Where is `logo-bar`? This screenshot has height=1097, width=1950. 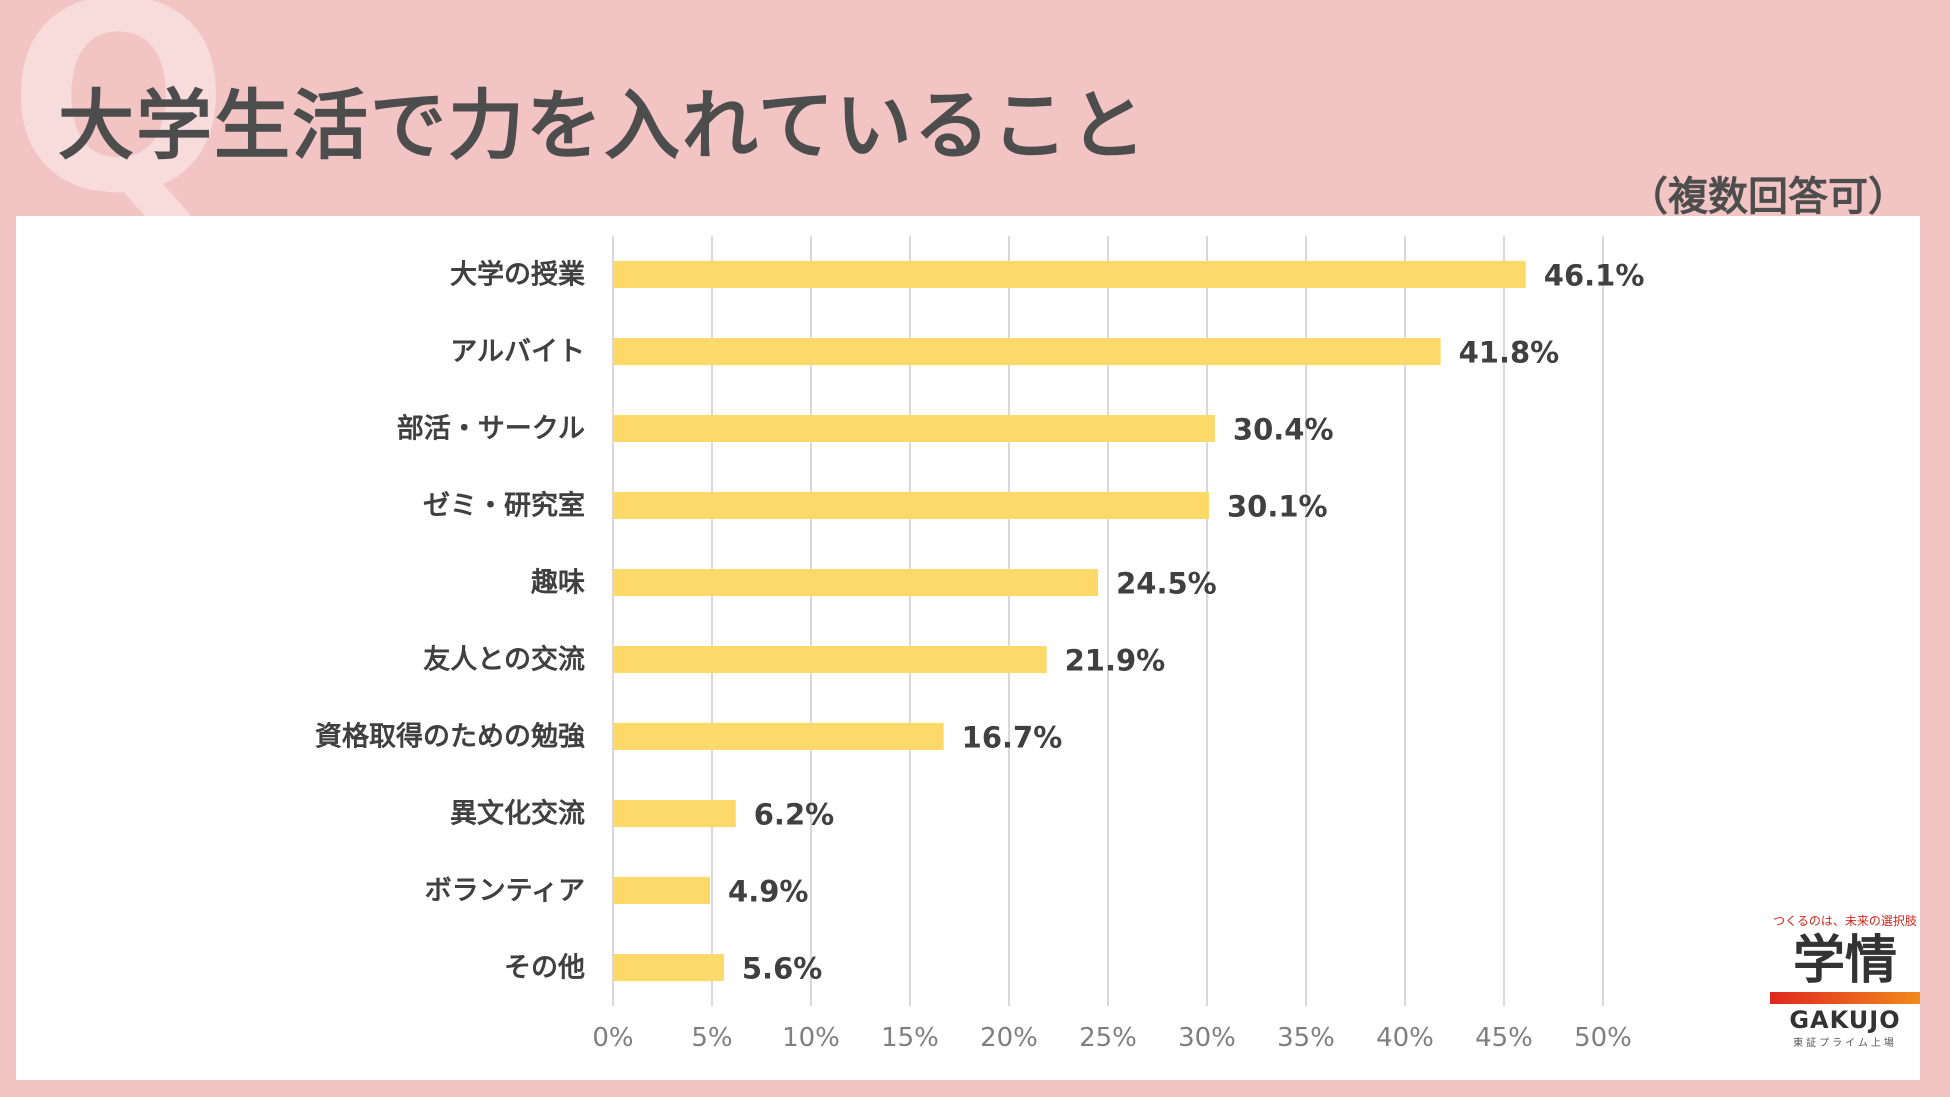
logo-bar is located at coordinates (1845, 998).